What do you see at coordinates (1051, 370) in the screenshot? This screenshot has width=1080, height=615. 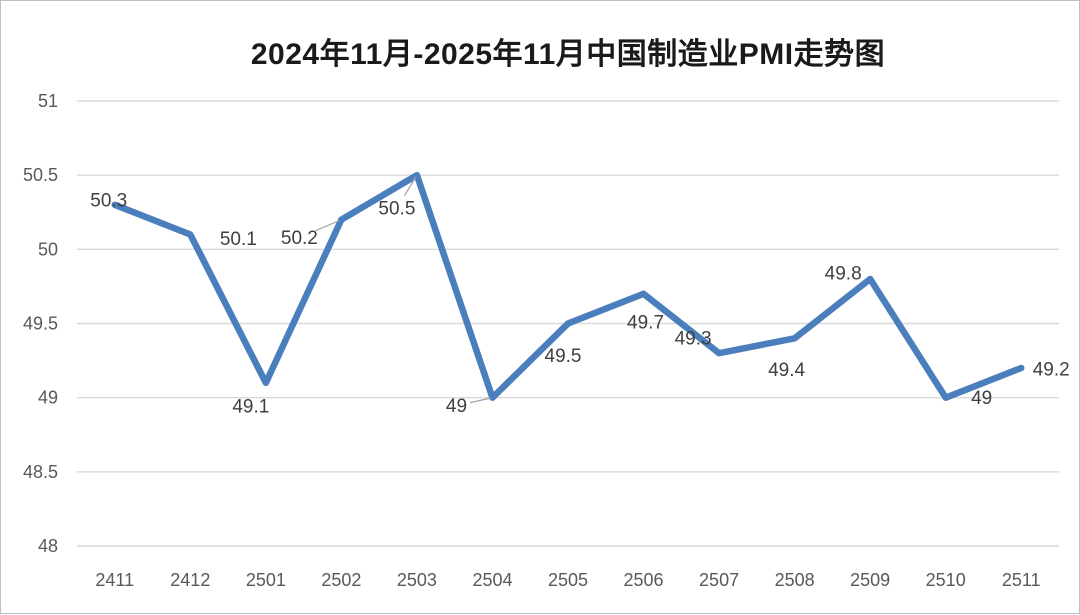 I see `data-point-label: 49.2` at bounding box center [1051, 370].